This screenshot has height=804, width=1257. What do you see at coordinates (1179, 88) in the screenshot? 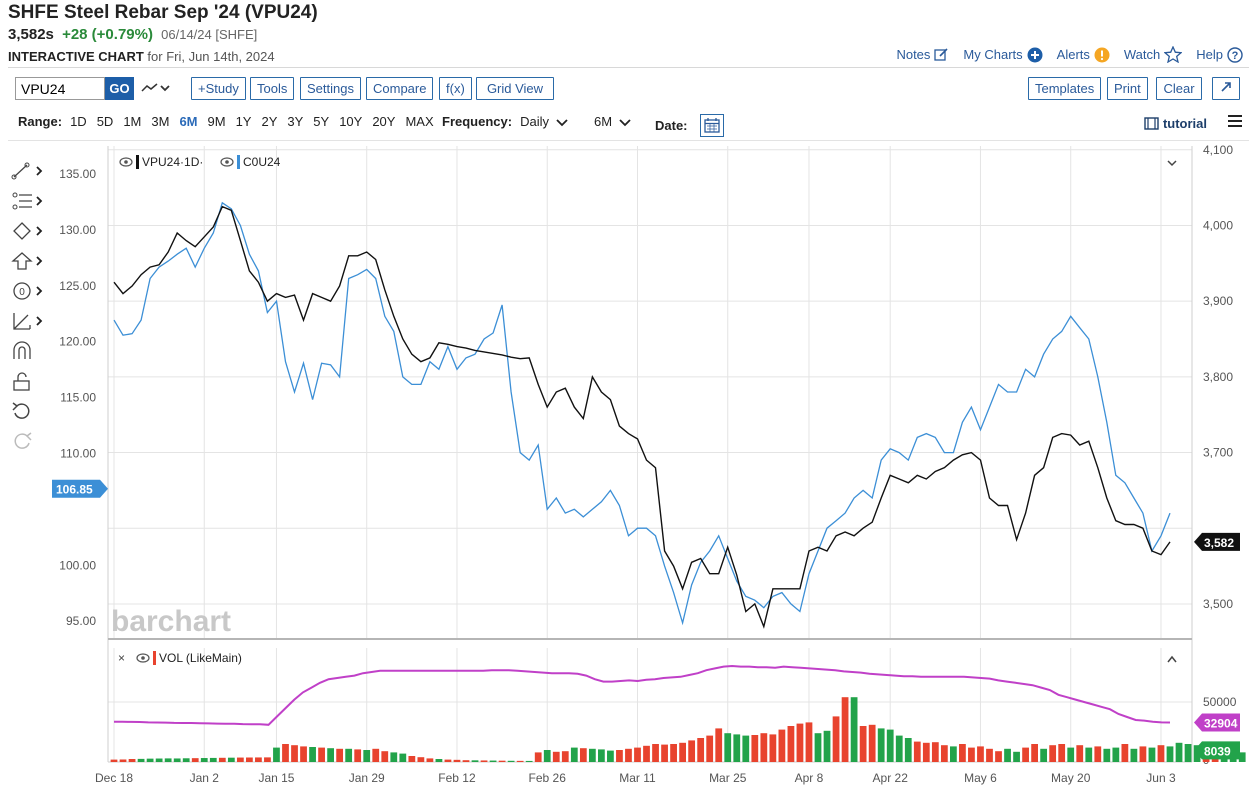
I see `clear-button: Clear` at bounding box center [1179, 88].